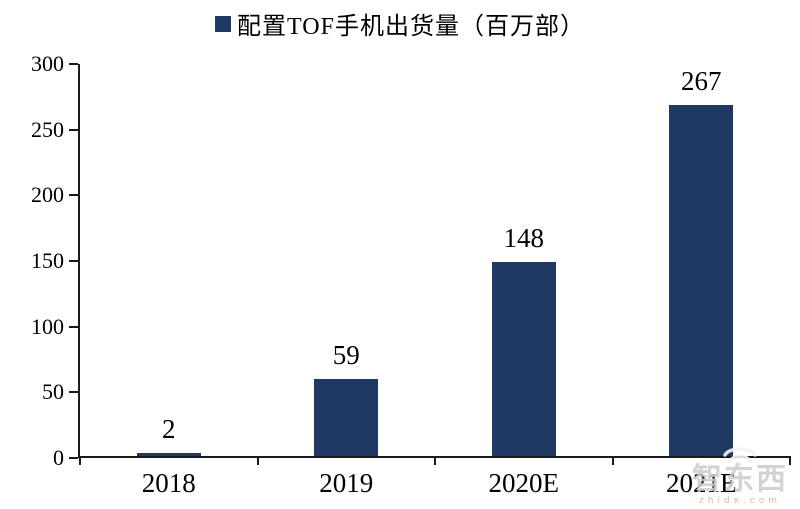  Describe the element at coordinates (168, 483) in the screenshot. I see `x-category-label: 2018` at that location.